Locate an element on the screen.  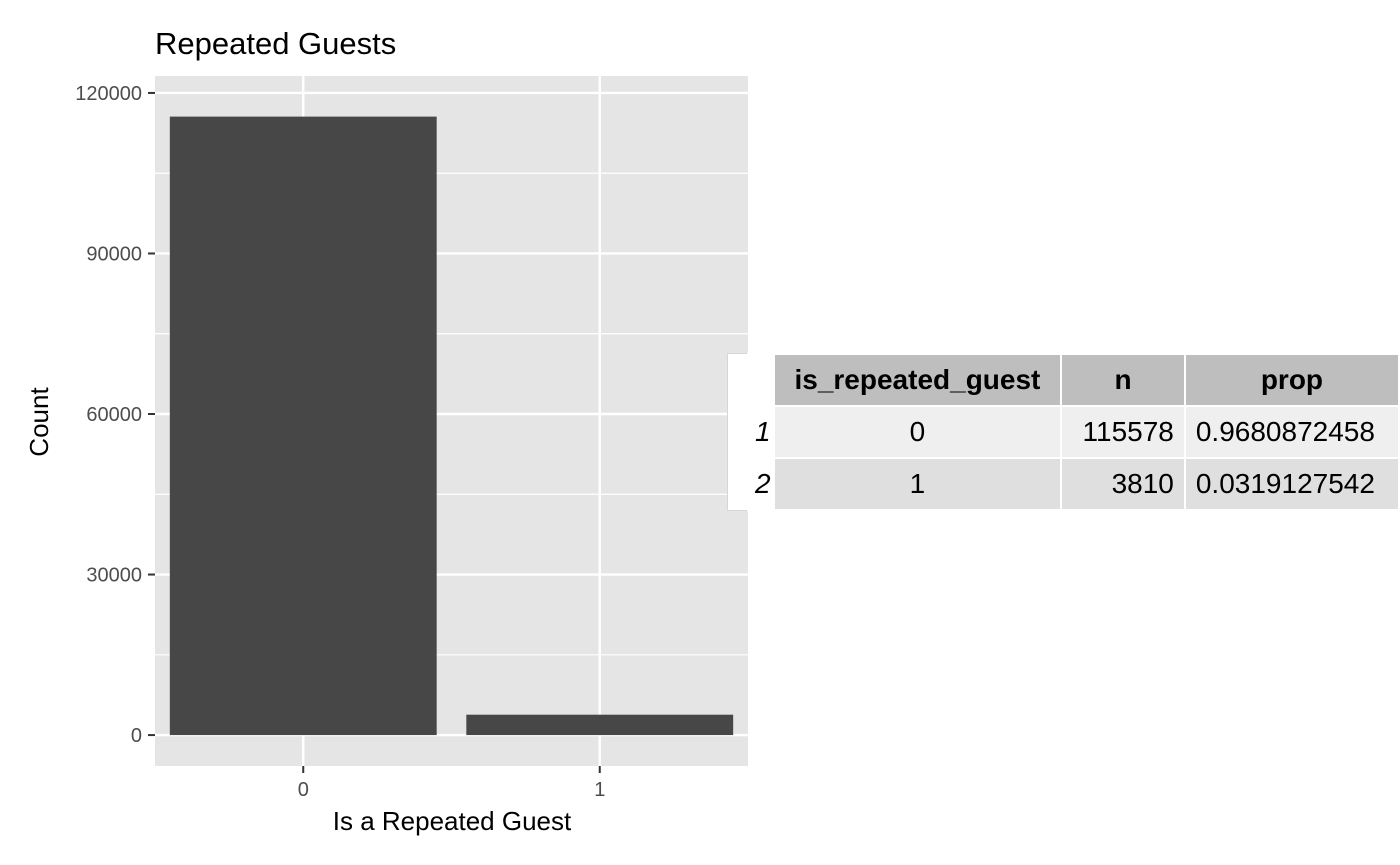
table-row: 1 0 115578 0.9680872458 is located at coordinates (1073, 432).